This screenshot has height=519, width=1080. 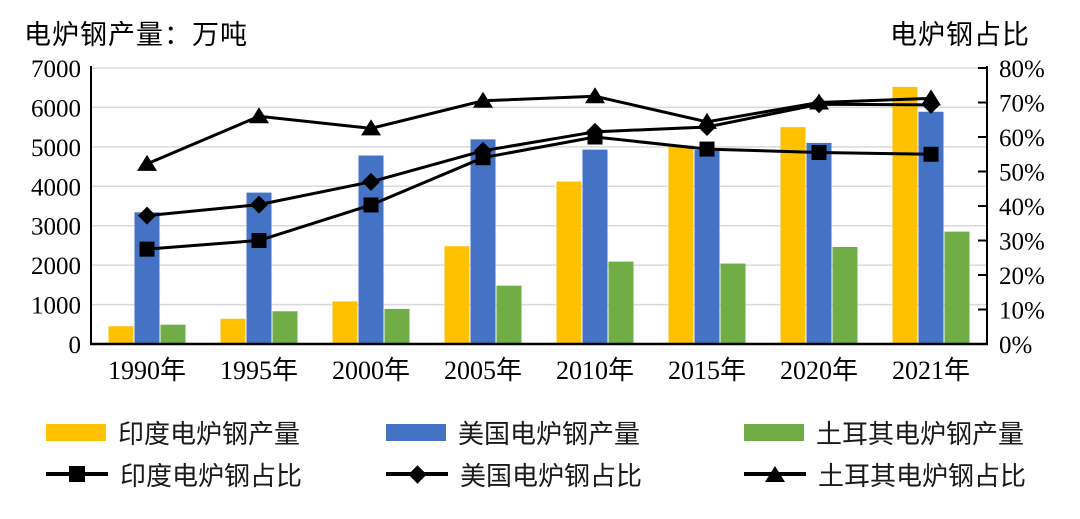 What do you see at coordinates (56, 108) in the screenshot?
I see `left-axis-tick-label: 6000` at bounding box center [56, 108].